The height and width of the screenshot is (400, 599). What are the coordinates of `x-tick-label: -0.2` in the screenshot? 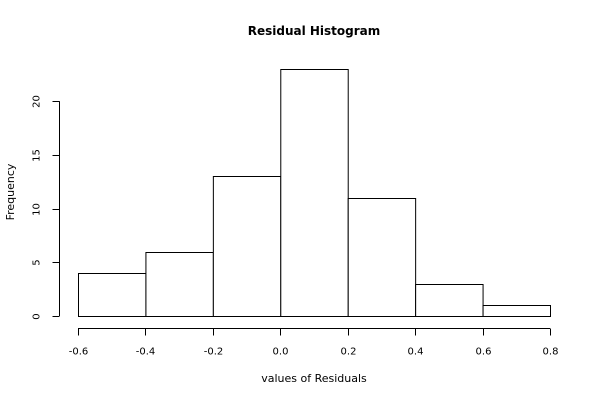 It's located at (214, 352).